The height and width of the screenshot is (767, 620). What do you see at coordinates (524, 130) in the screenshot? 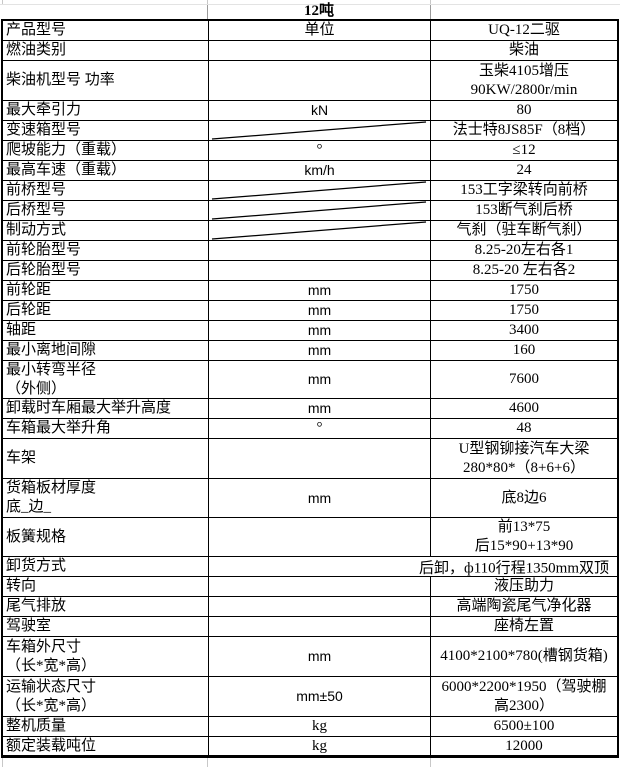
I see `cell-value: 法士特8JS85F（8档）` at bounding box center [524, 130].